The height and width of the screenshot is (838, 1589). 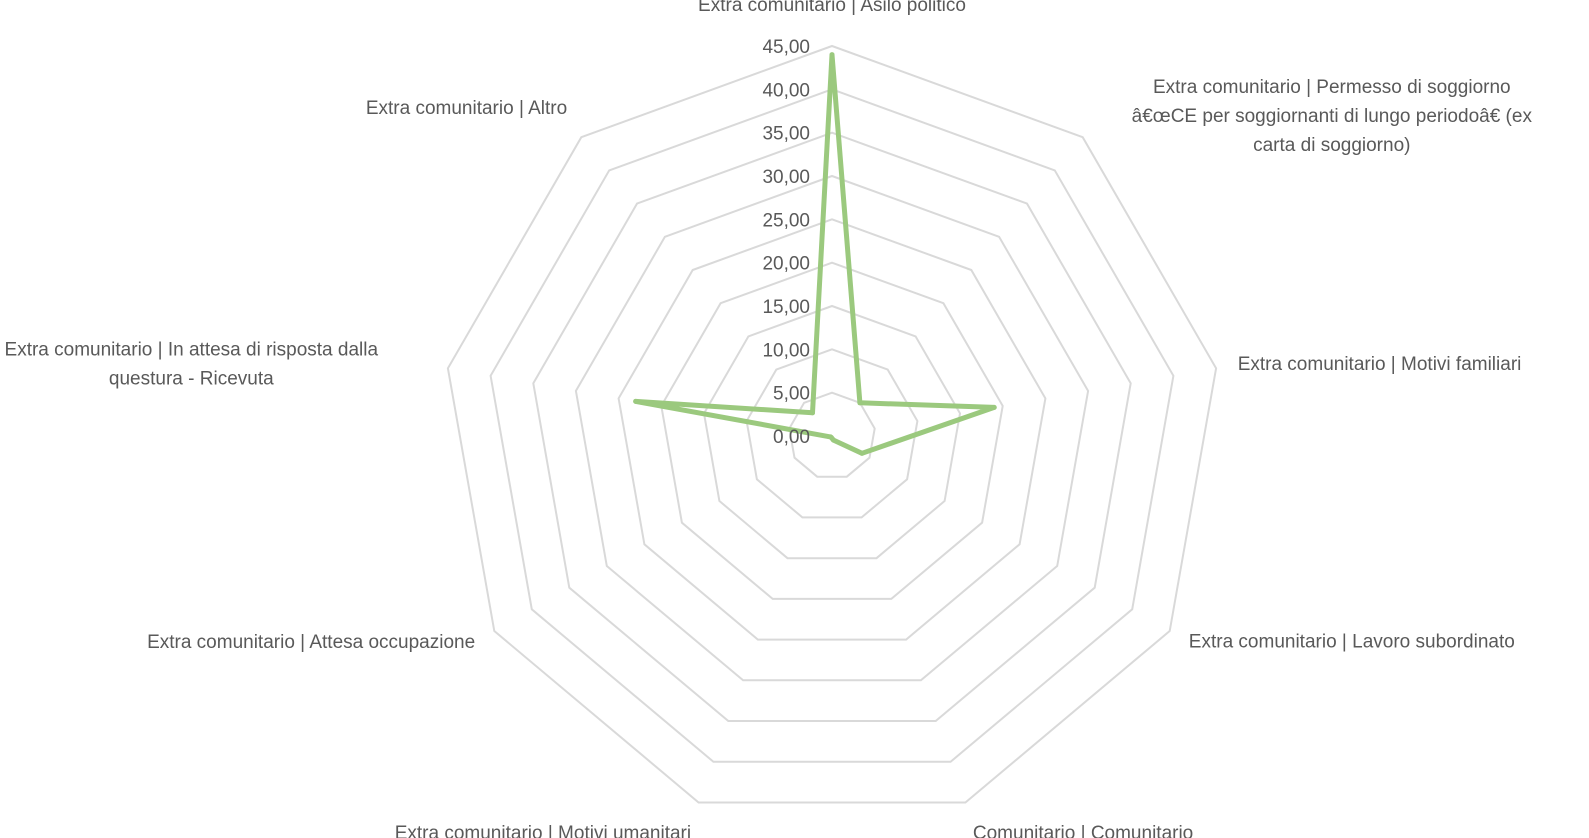 I want to click on tick-label: 5,00, so click(x=791, y=394).